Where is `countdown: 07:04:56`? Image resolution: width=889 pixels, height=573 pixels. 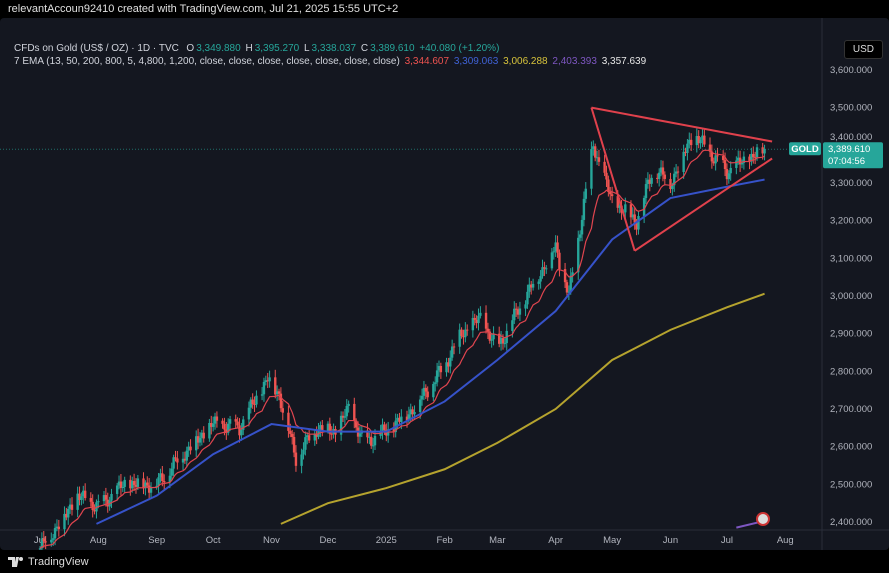
countdown: 07:04:56 is located at coordinates (846, 161).